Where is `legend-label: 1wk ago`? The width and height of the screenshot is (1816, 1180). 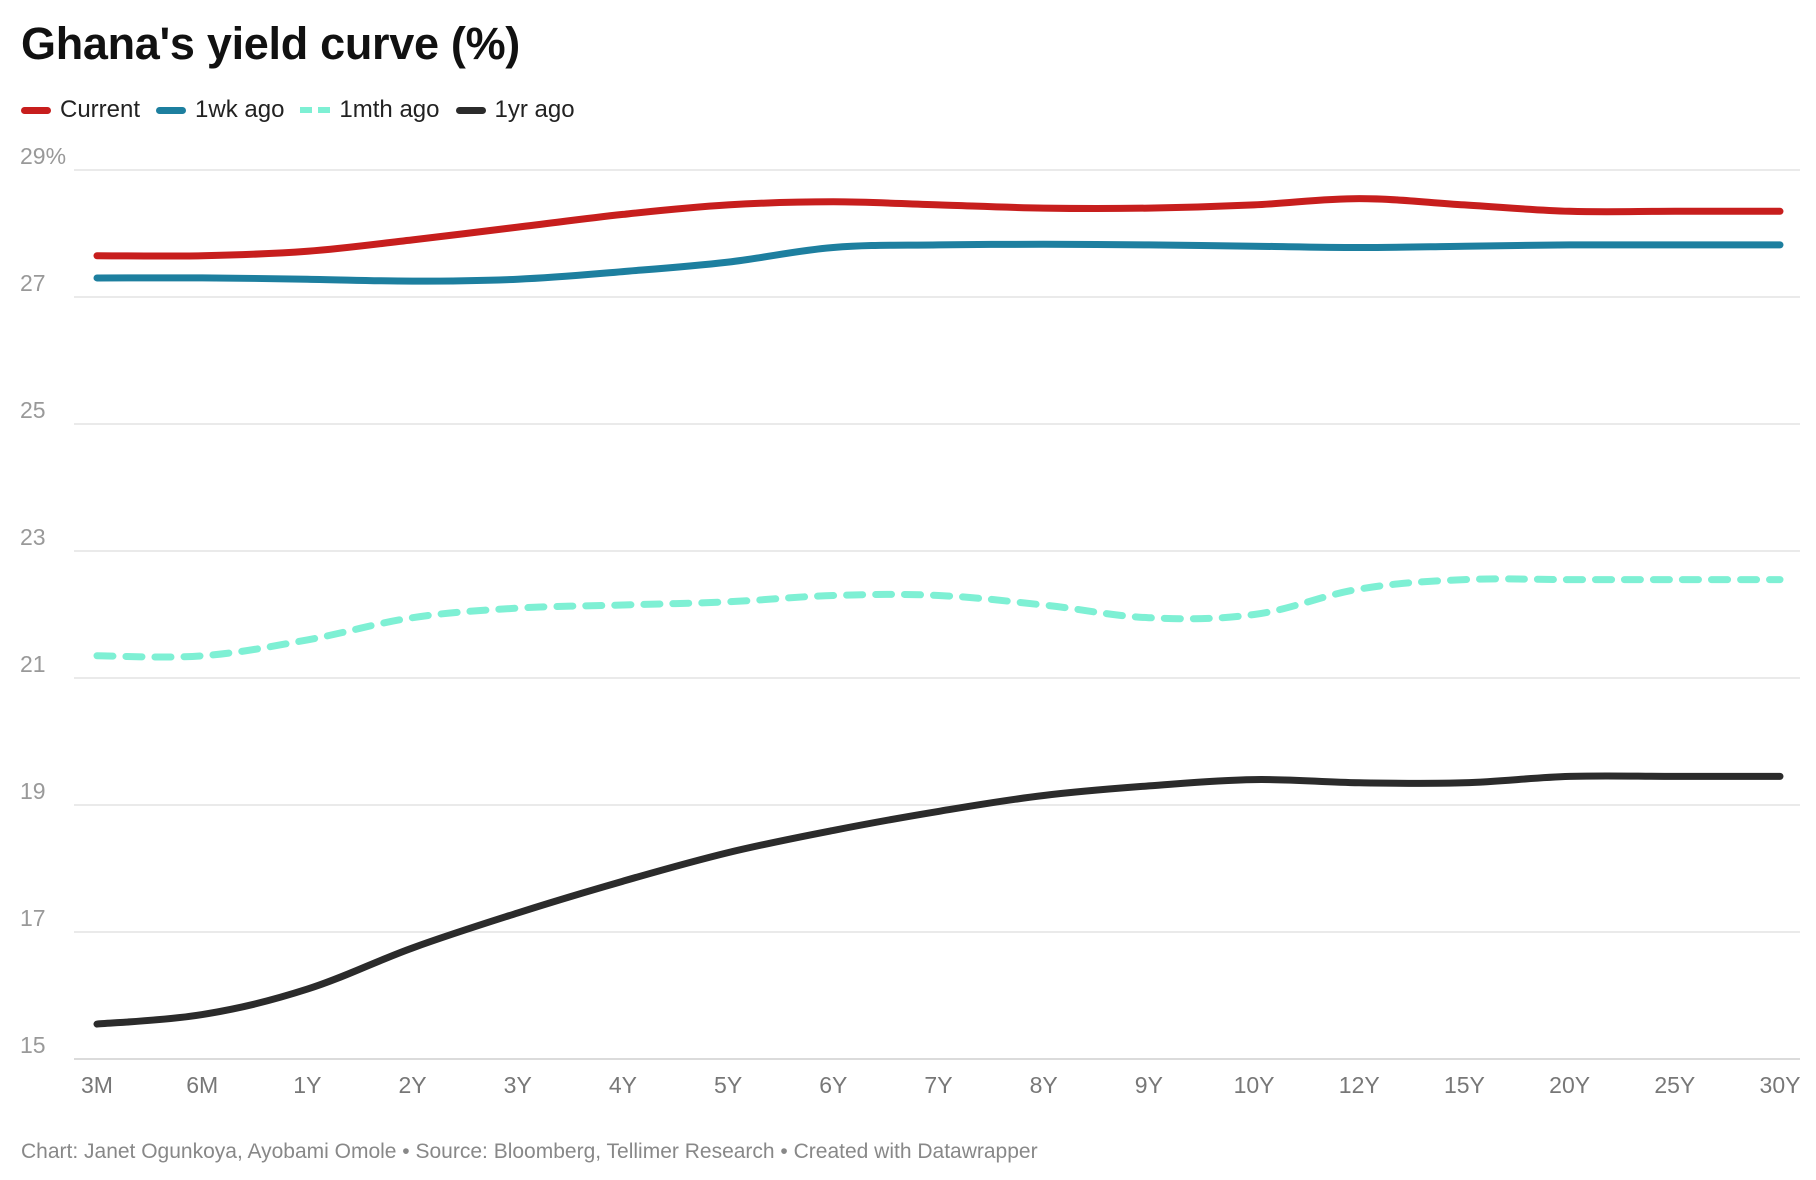 legend-label: 1wk ago is located at coordinates (240, 109).